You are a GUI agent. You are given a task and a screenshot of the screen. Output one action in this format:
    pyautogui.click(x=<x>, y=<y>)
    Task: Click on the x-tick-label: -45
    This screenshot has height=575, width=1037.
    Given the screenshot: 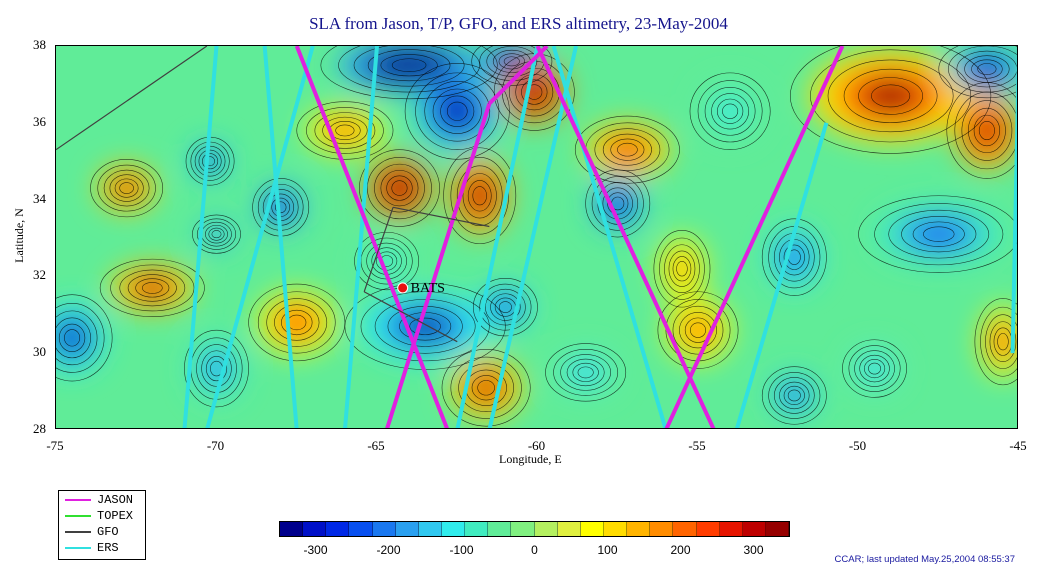 What is the action you would take?
    pyautogui.click(x=1018, y=445)
    